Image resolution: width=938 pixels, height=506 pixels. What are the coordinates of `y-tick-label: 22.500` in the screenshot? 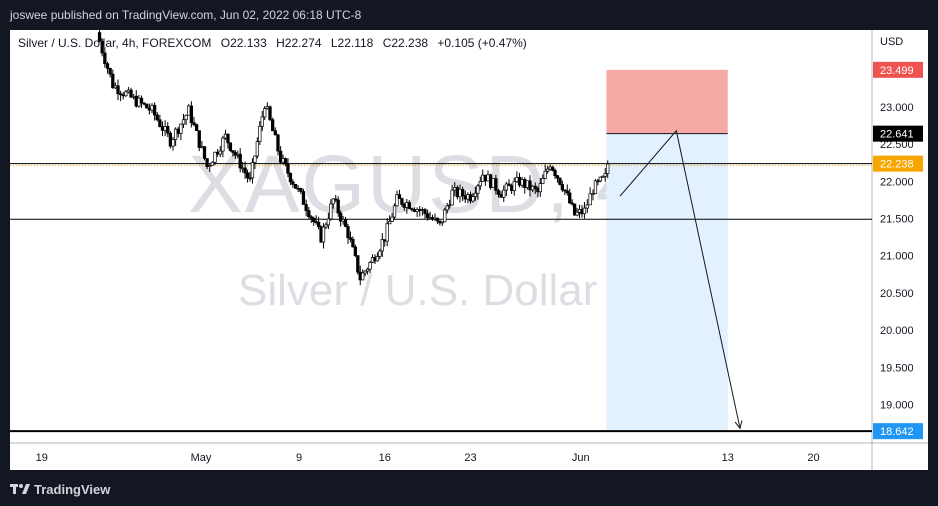 It's located at (897, 145).